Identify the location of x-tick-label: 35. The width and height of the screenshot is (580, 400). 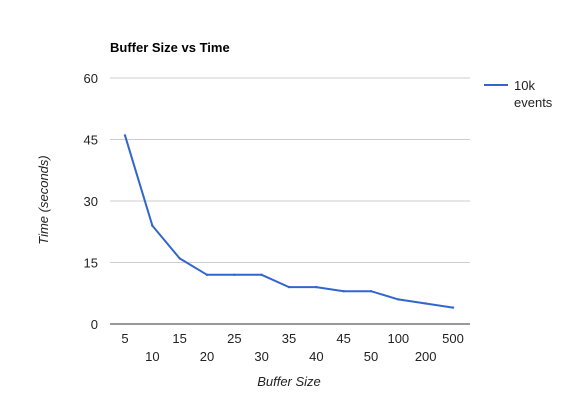
(289, 338).